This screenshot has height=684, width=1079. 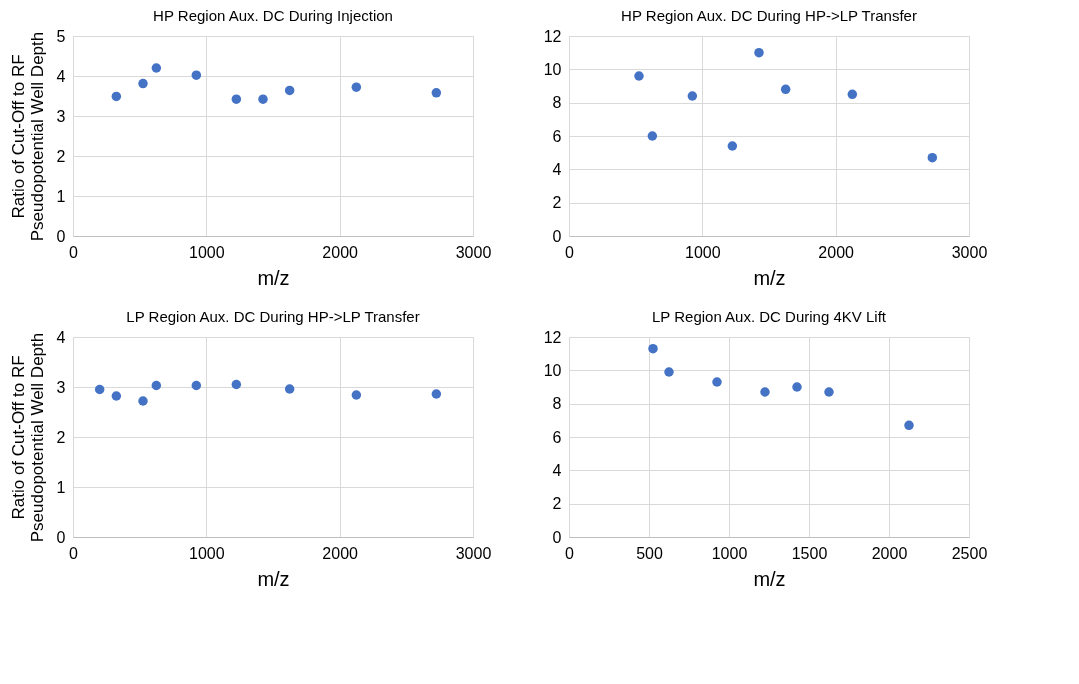 I want to click on chart-title: HP Region Aux. DC During HP->LP Transfer, so click(x=769, y=15).